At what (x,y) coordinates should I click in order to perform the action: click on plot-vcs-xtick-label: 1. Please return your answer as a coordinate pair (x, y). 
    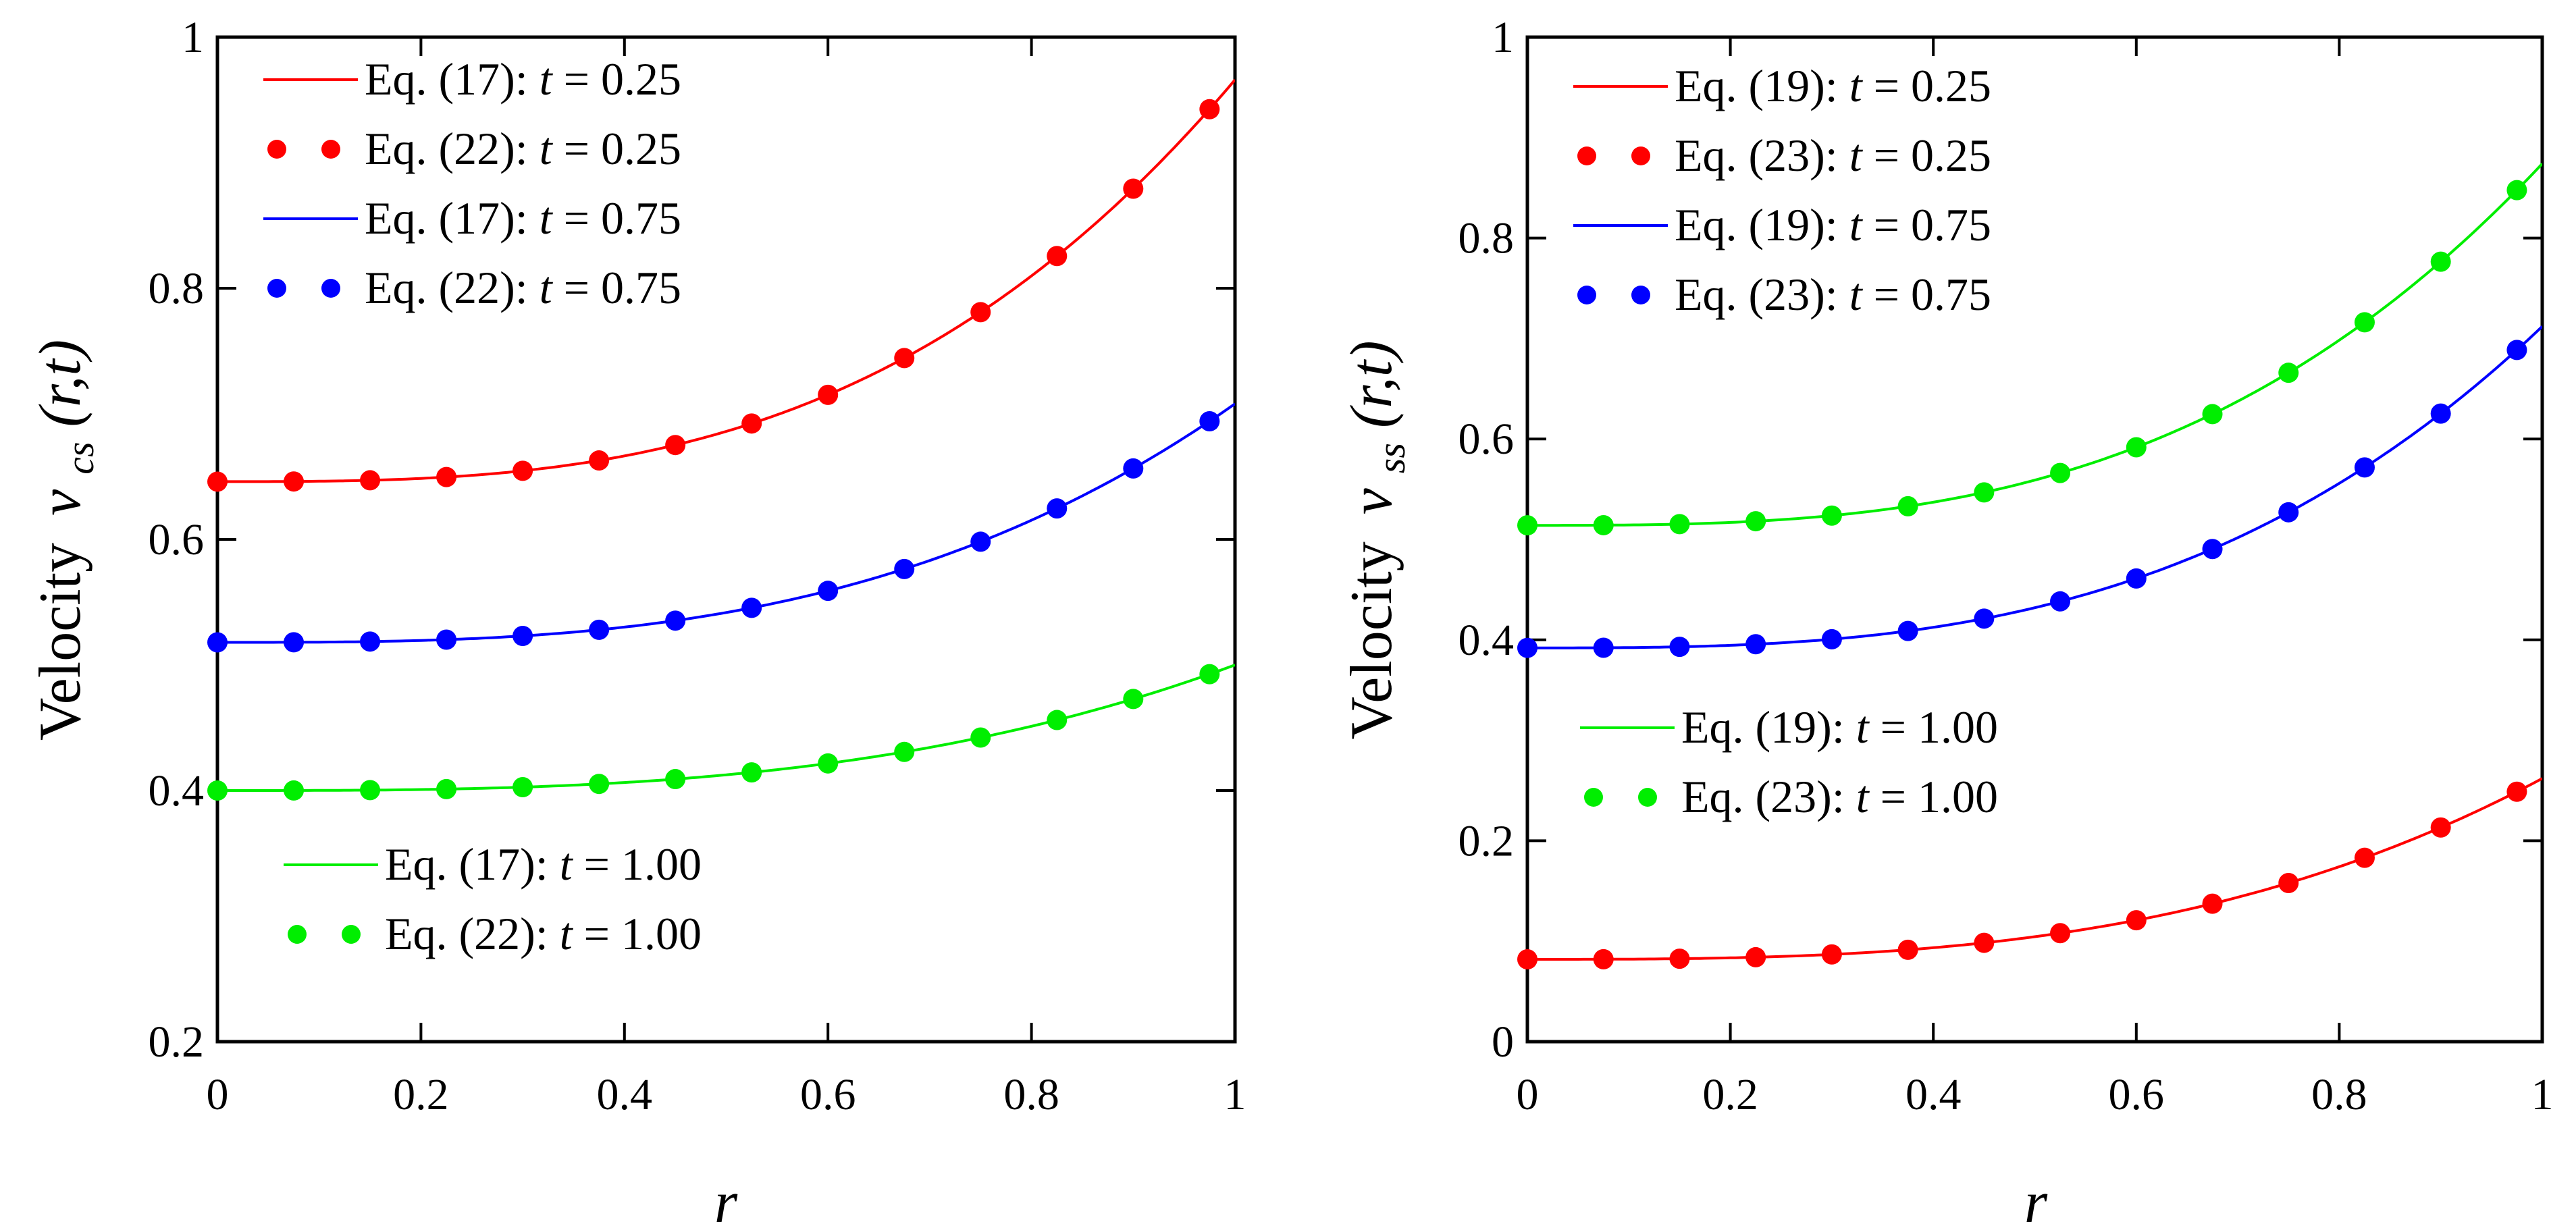
    Looking at the image, I should click on (1235, 1095).